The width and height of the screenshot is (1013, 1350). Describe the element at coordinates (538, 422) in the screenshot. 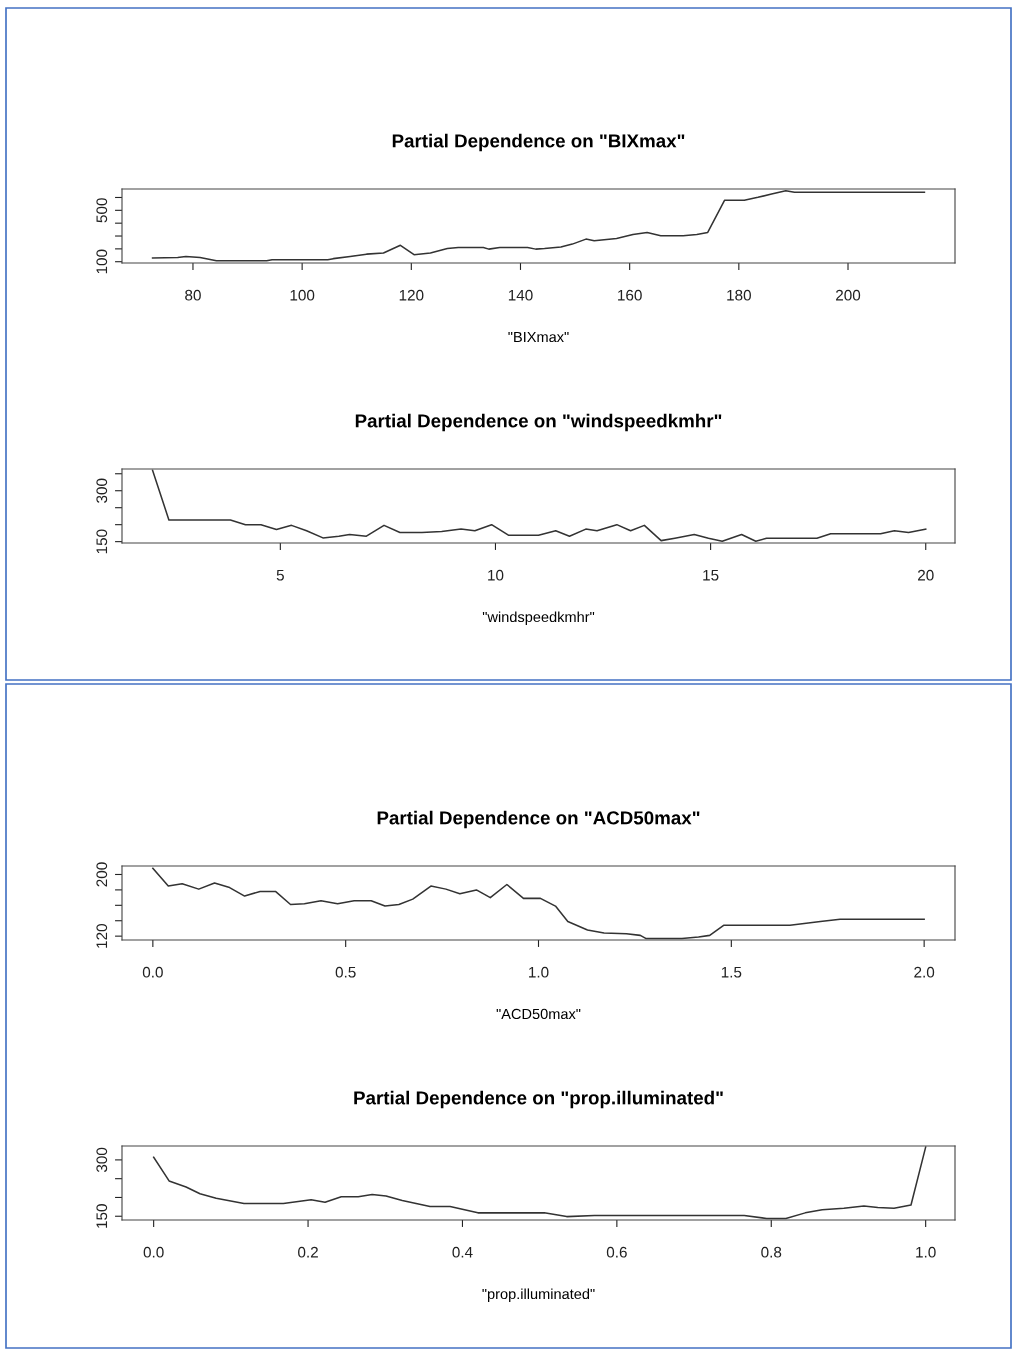

I see `chart-title: Partial Dependence on "windspeedkmhr"` at that location.